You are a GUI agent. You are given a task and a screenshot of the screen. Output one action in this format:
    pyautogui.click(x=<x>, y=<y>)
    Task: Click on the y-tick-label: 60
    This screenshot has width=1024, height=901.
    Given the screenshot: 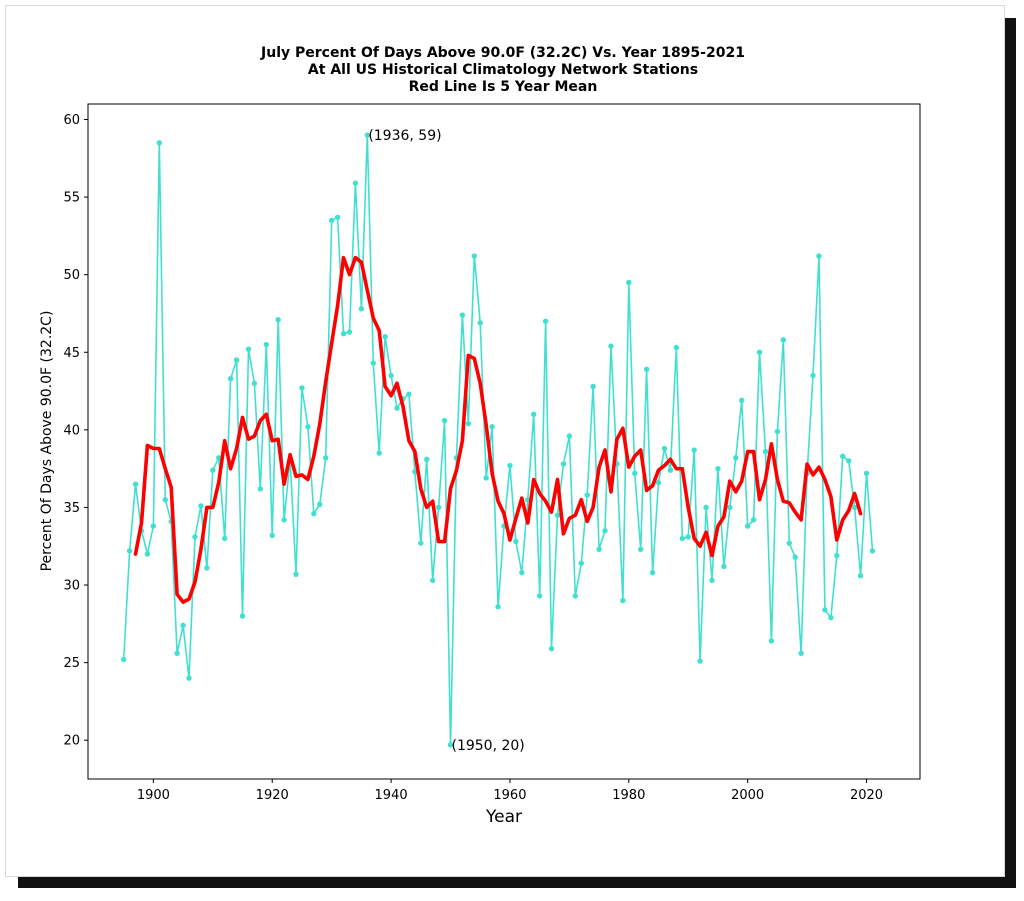 What is the action you would take?
    pyautogui.click(x=71, y=120)
    